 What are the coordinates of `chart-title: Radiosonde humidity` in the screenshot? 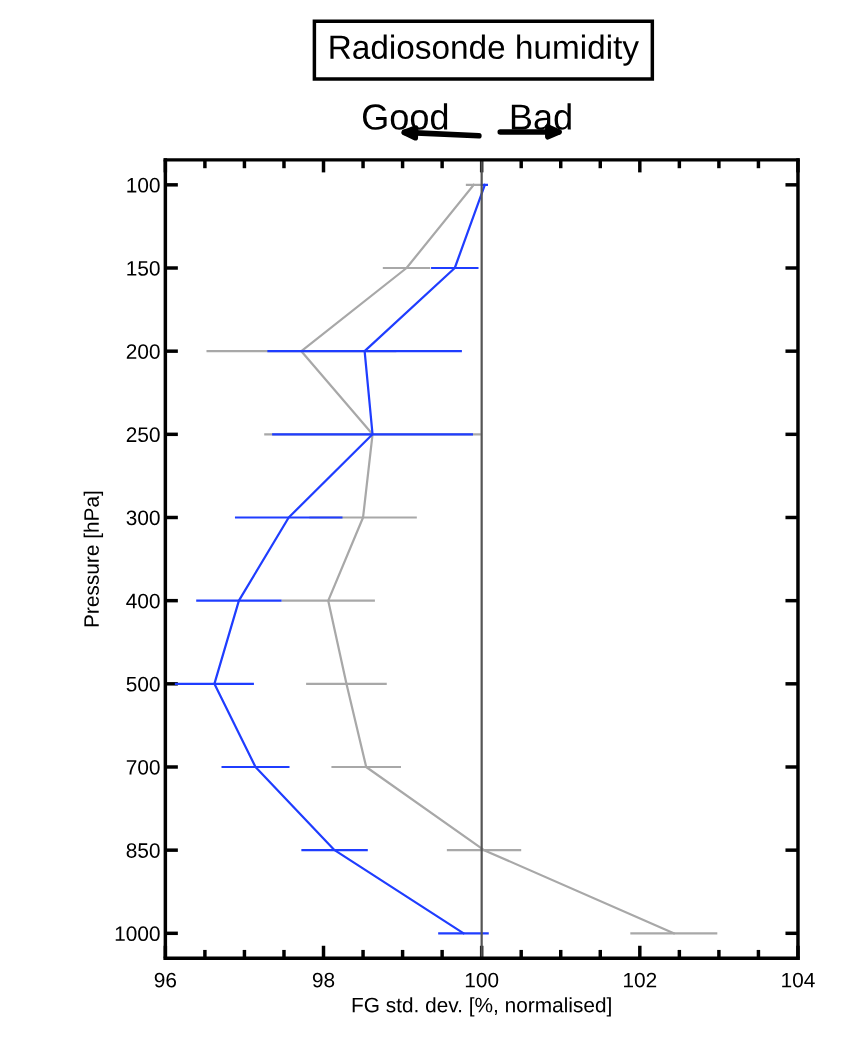 It's located at (484, 50).